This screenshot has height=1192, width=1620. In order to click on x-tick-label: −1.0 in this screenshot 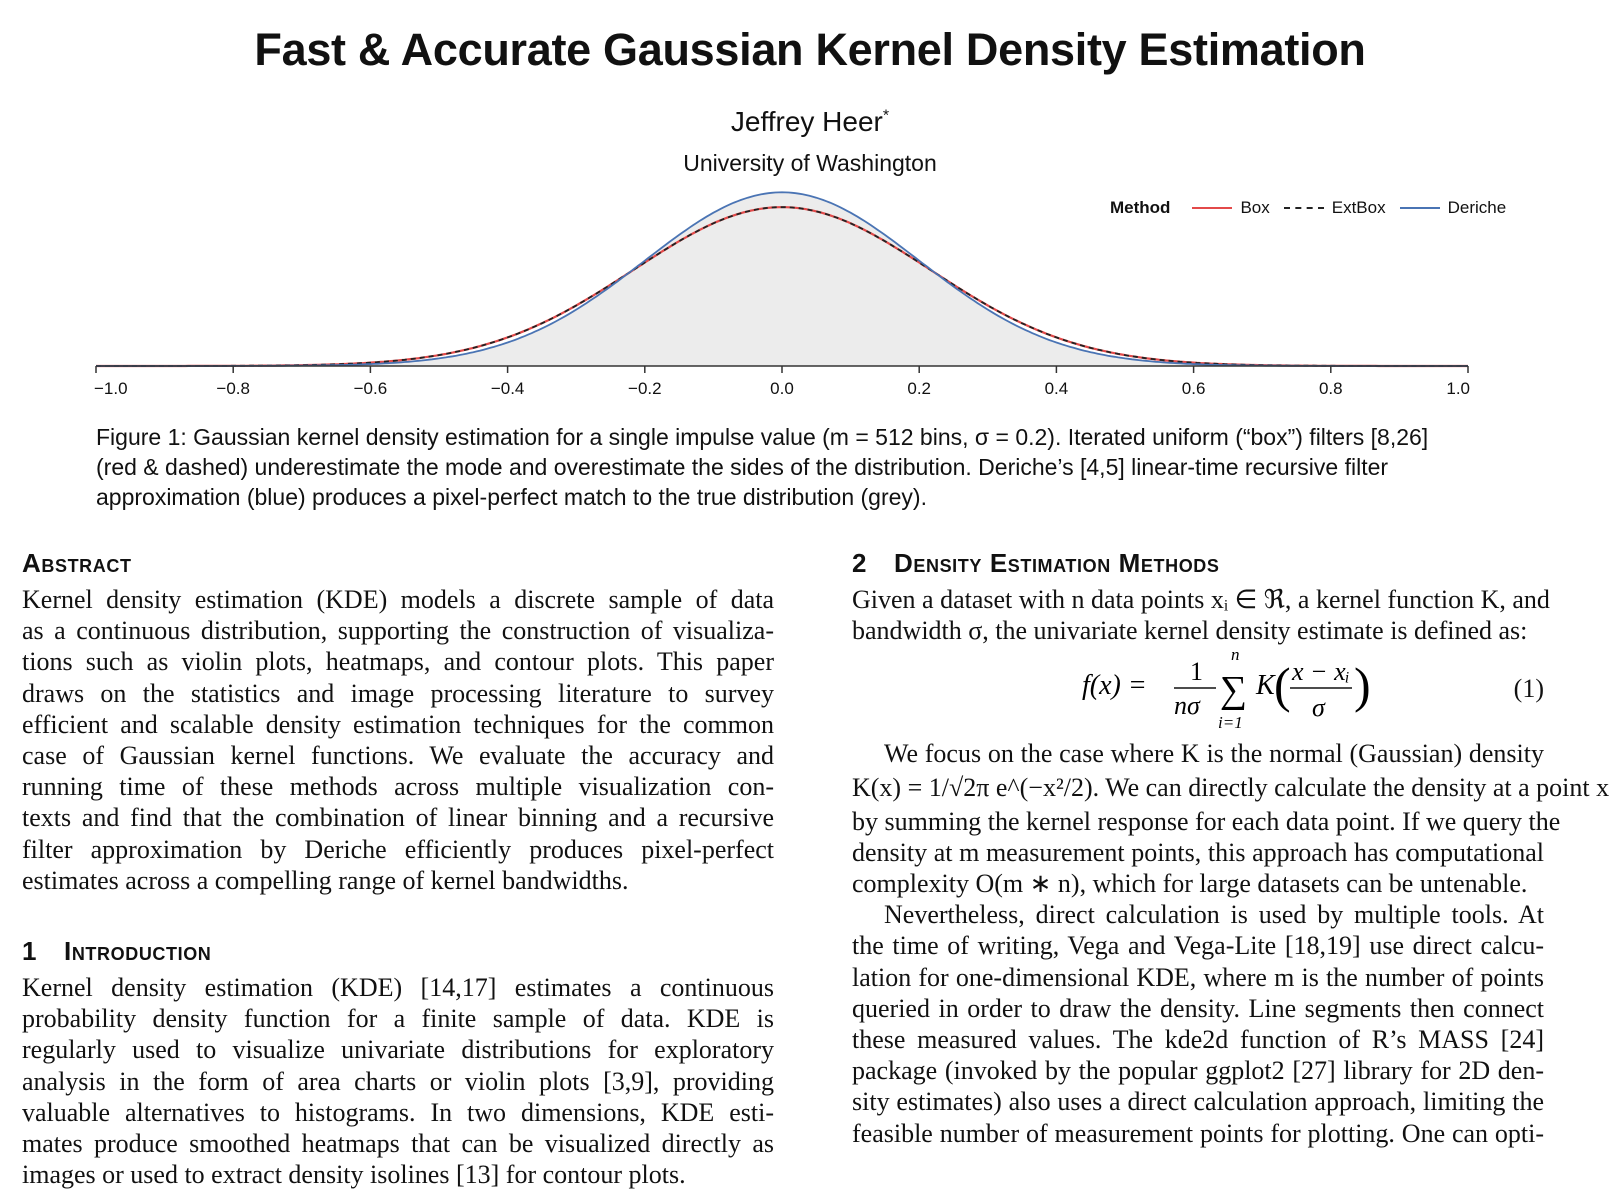, I will do `click(111, 388)`.